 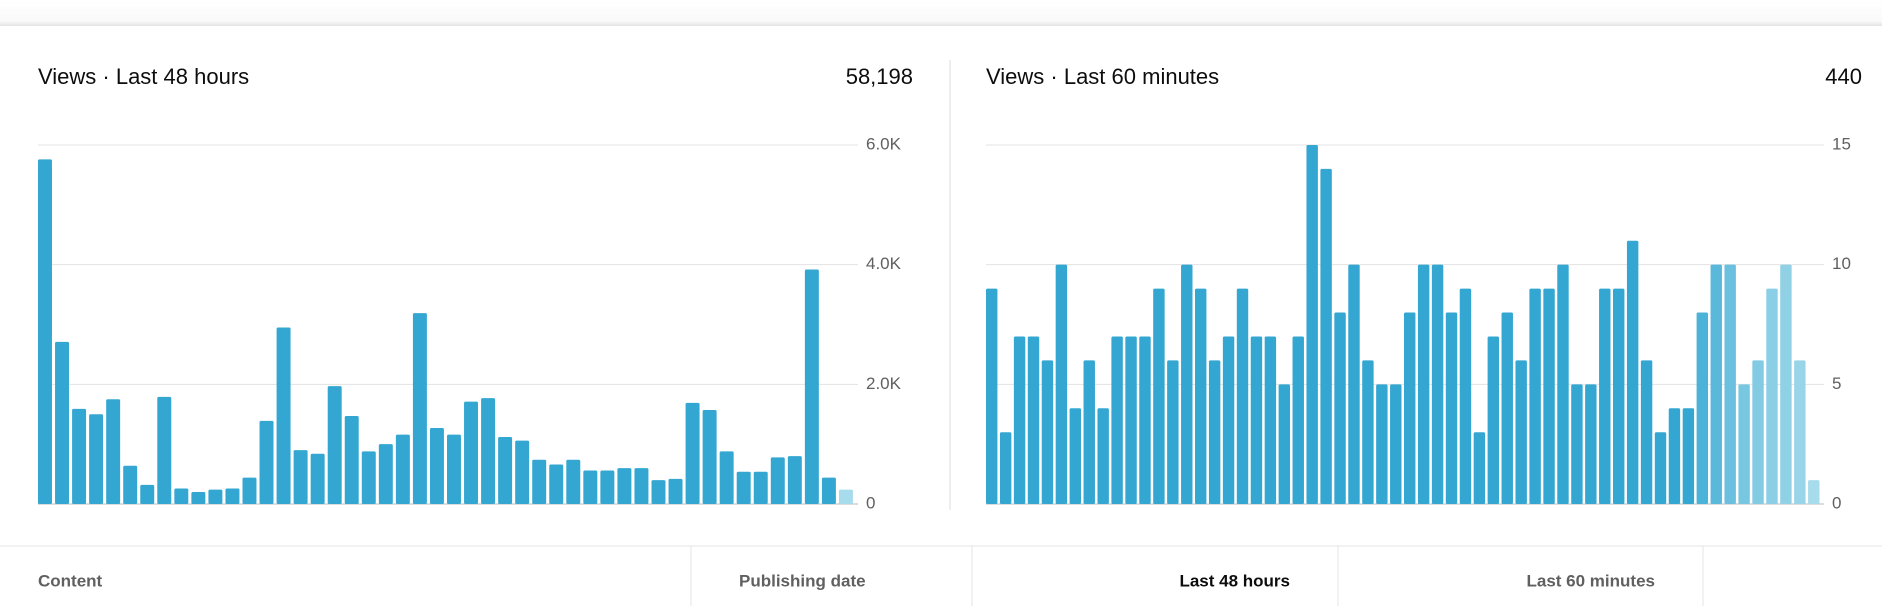 What do you see at coordinates (802, 580) in the screenshot?
I see `column-header: Publishing date` at bounding box center [802, 580].